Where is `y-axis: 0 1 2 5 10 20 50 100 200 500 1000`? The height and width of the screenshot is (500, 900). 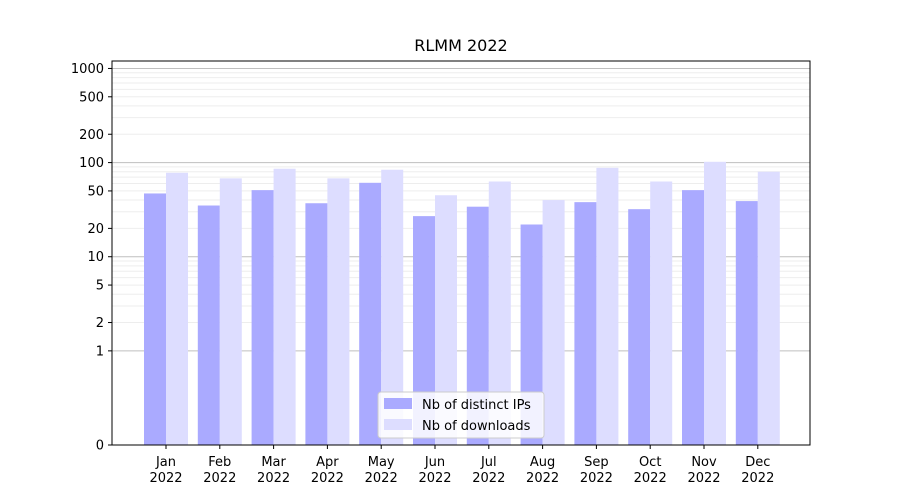
y-axis: 0 1 2 5 10 20 50 100 200 500 1000 is located at coordinates (91, 258).